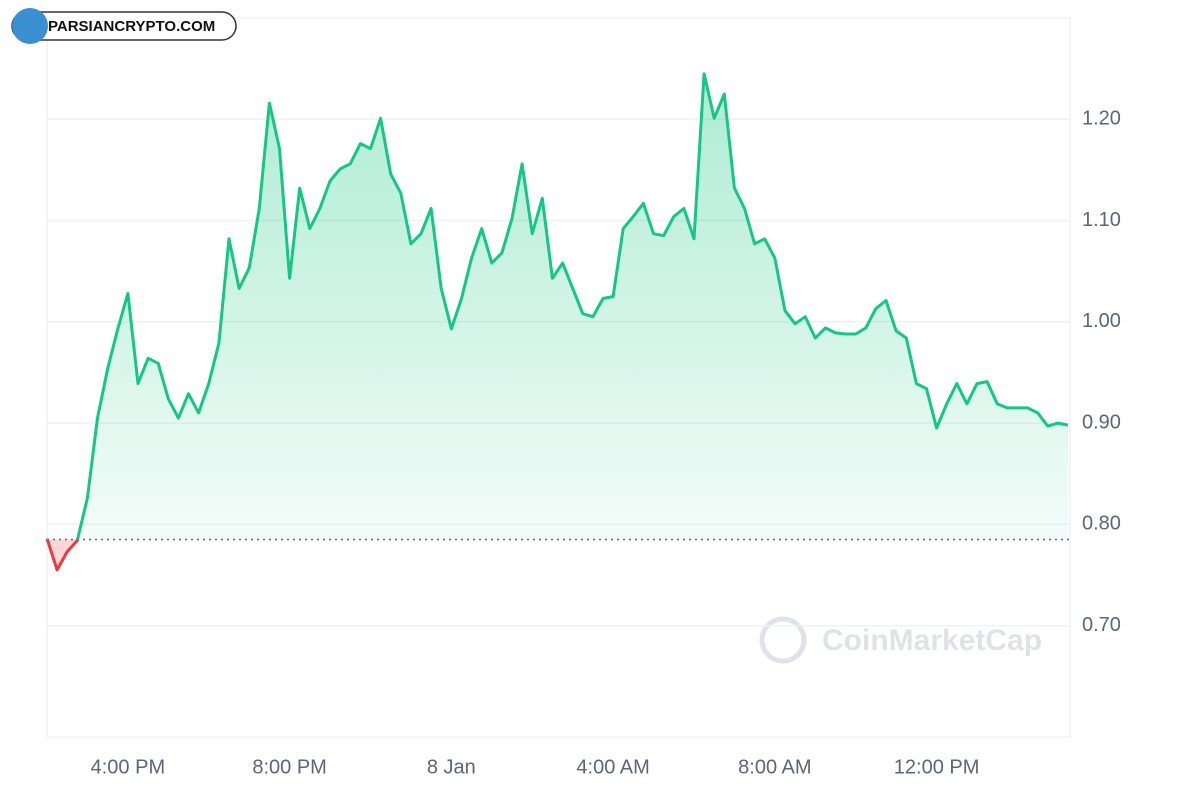 The height and width of the screenshot is (800, 1200). I want to click on y-tick-label: 1.00, so click(1101, 321).